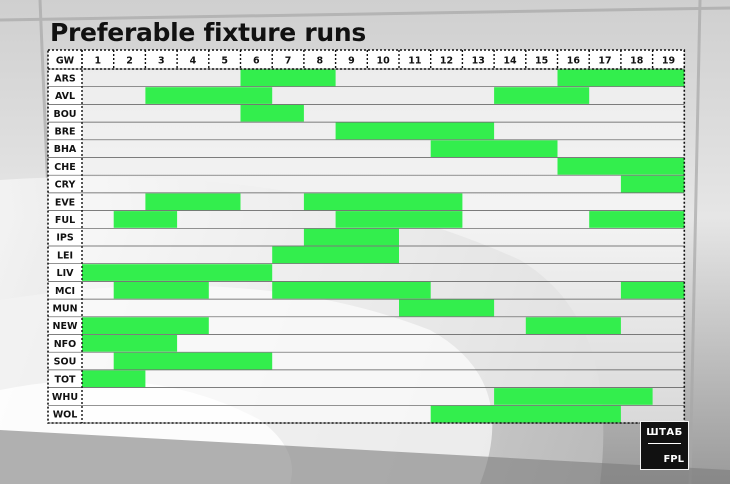 The height and width of the screenshot is (484, 730). I want to click on shtab-fpl-logo: ШТАБ FPL, so click(664, 445).